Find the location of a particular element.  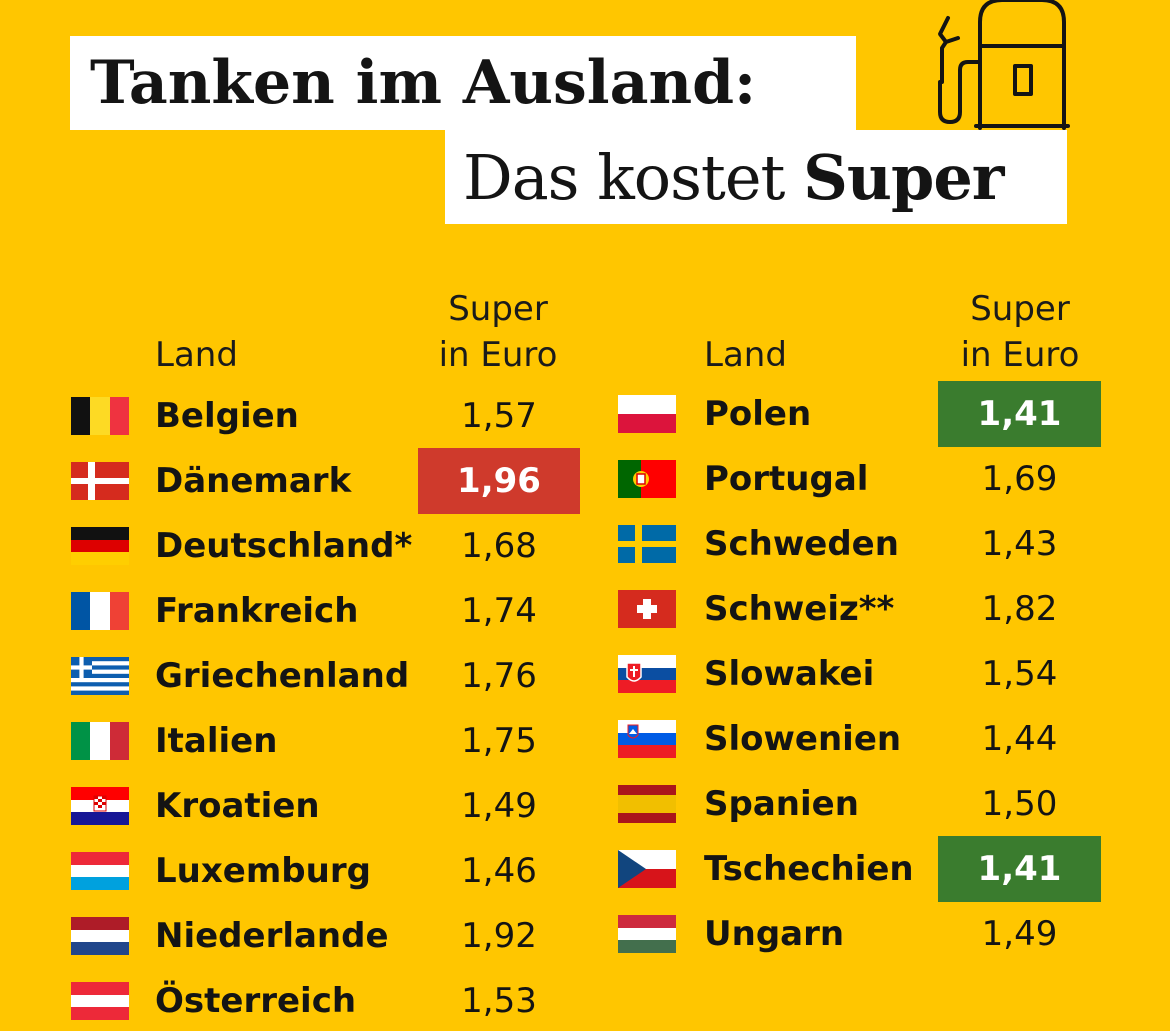

table-row: Frankreich 1,74 is located at coordinates (585, 611).